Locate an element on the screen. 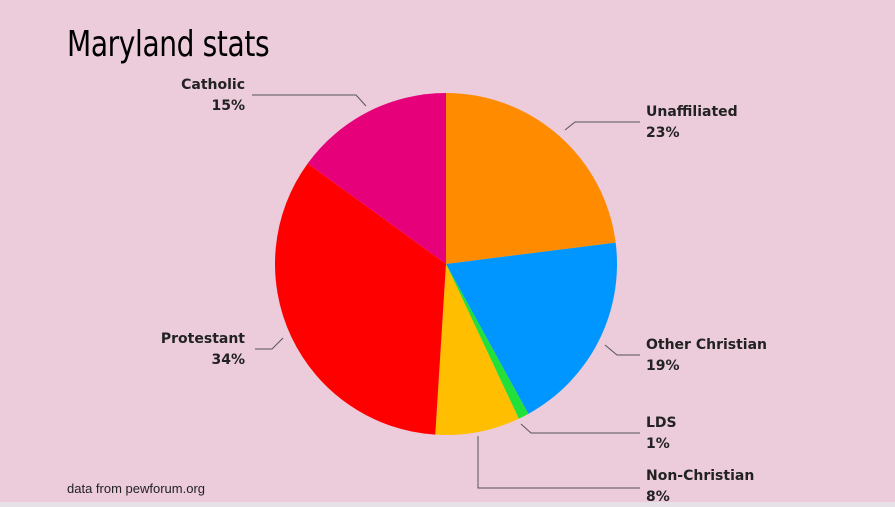 The height and width of the screenshot is (507, 895). bottom-strip is located at coordinates (447, 504).